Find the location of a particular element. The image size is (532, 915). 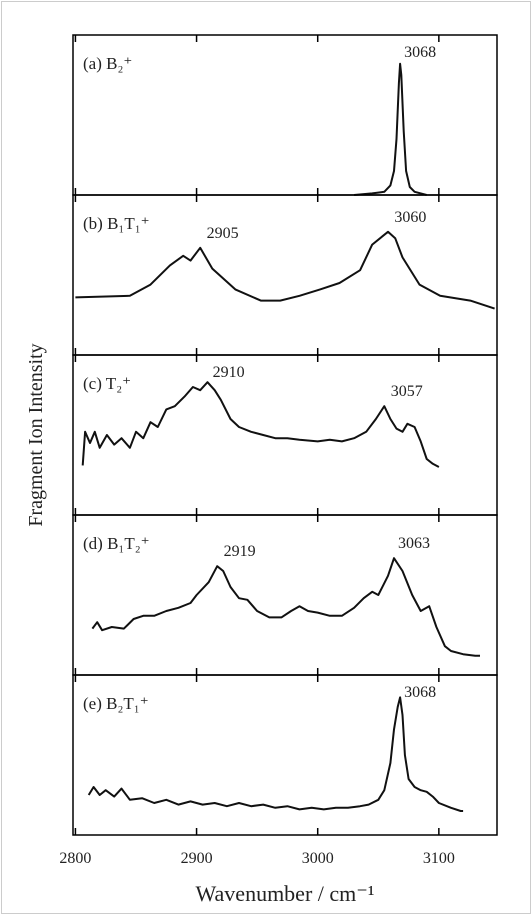

peak-label: 2919 is located at coordinates (240, 551).